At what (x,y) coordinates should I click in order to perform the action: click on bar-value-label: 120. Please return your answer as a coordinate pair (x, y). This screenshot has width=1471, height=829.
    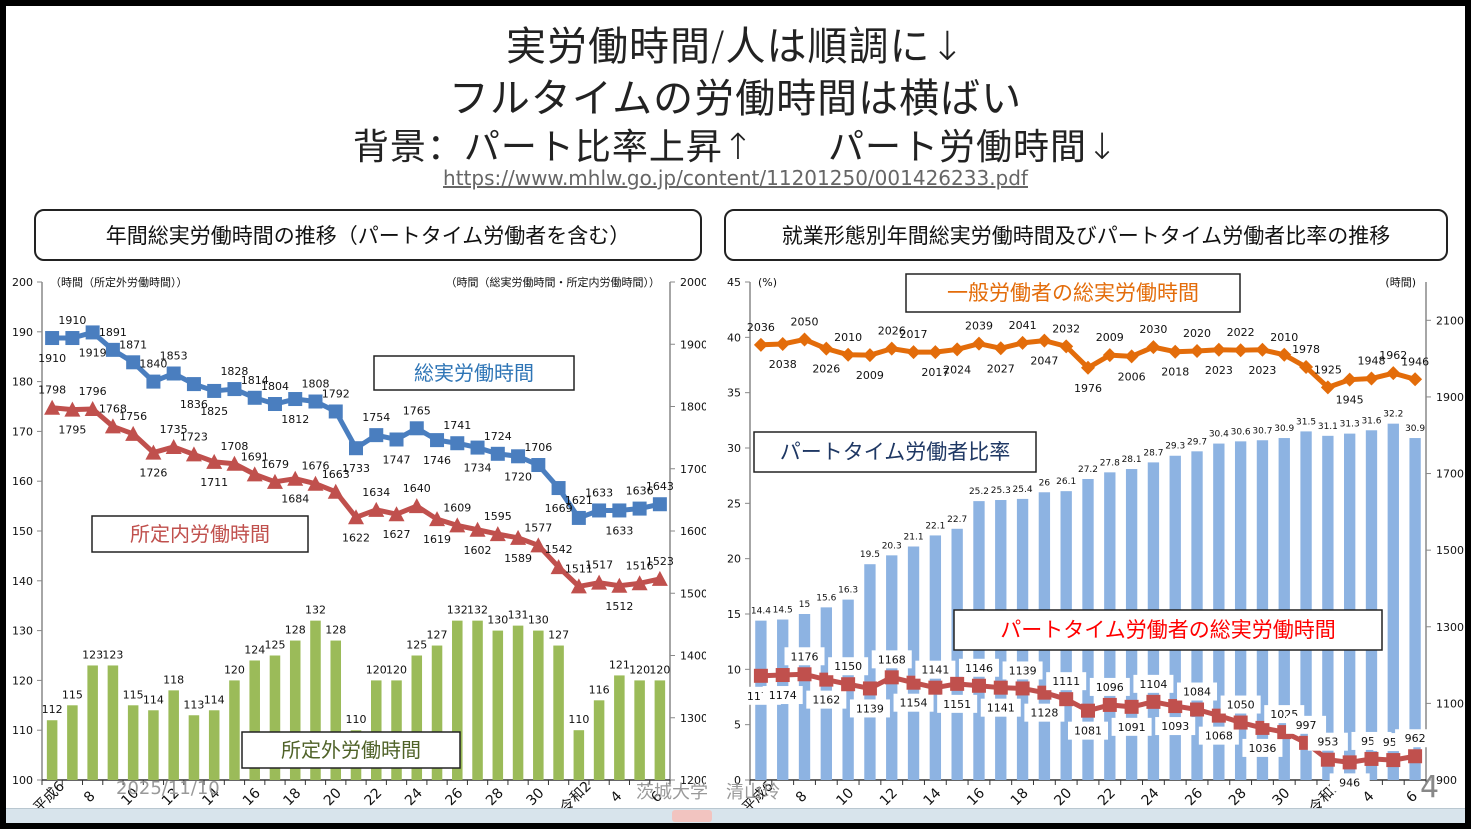
    Looking at the image, I should click on (659, 669).